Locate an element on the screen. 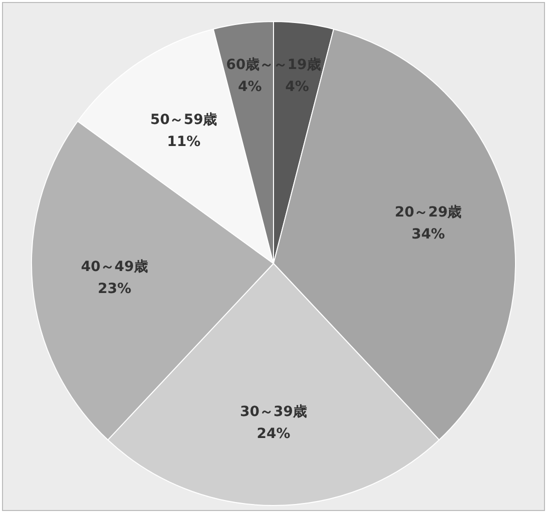  data-label: 24% is located at coordinates (273, 434).